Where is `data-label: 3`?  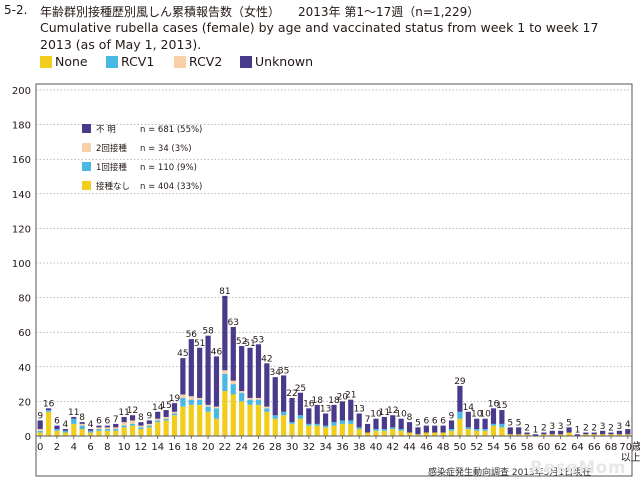
data-label: 3 is located at coordinates (552, 427).